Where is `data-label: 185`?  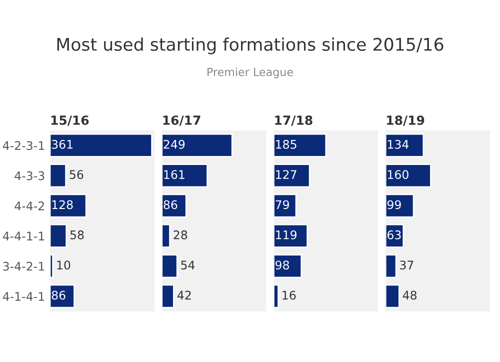
data-label: 185 is located at coordinates (286, 144).